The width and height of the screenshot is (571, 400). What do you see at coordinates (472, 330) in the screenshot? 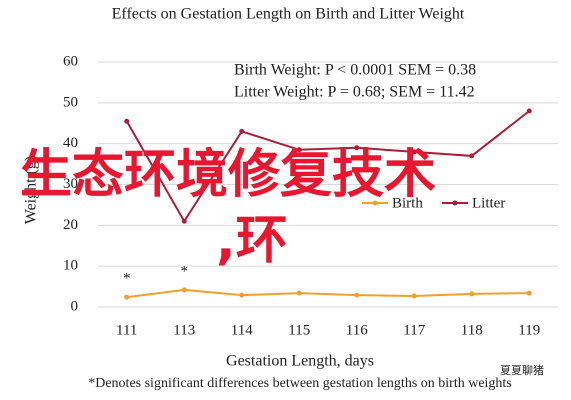
I see `x-tick-label: 118` at bounding box center [472, 330].